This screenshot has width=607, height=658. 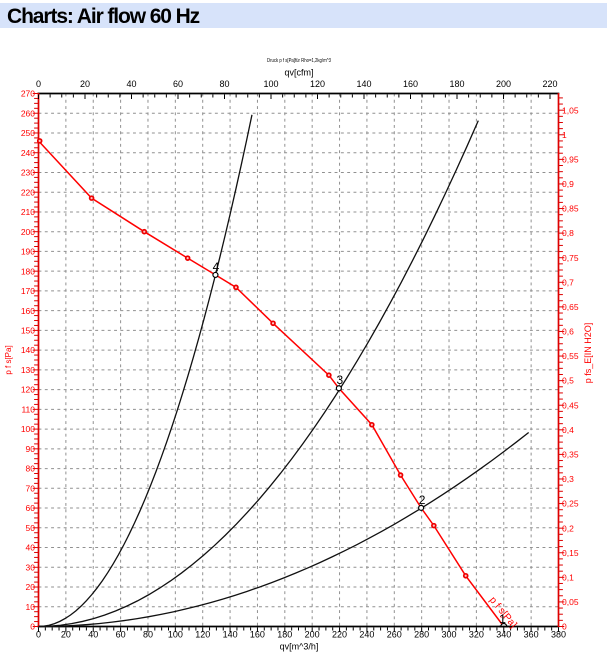 I want to click on svg-text: 3, so click(x=340, y=380).